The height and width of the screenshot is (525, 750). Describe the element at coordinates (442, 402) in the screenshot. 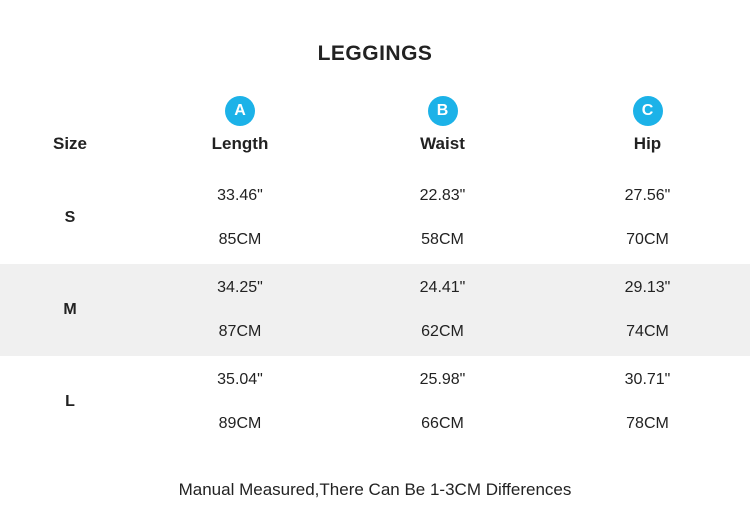

I see `cell-l-waist: 25.98" 66CM` at that location.